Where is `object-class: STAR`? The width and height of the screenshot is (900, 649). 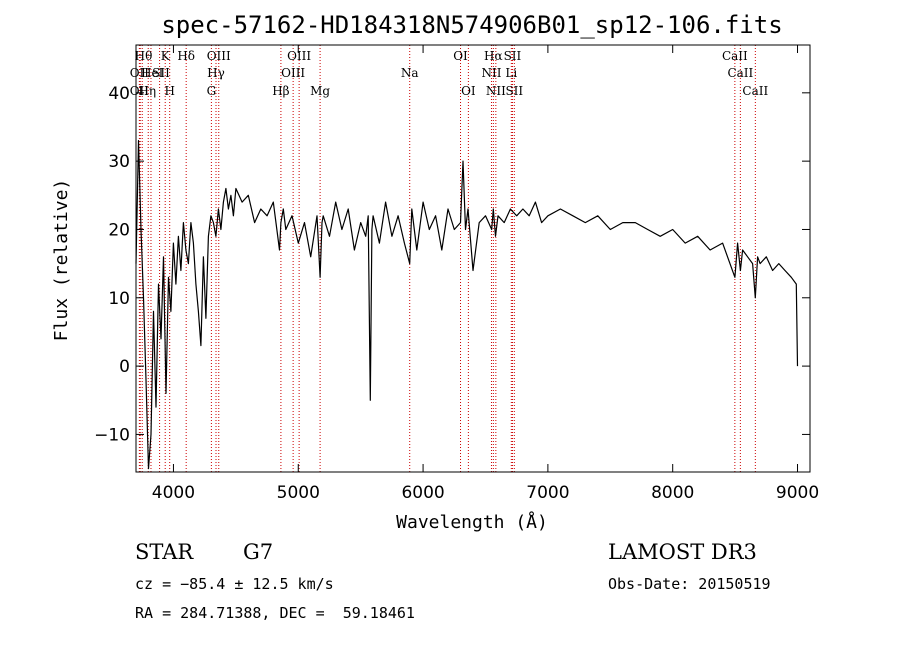
object-class: STAR is located at coordinates (164, 552).